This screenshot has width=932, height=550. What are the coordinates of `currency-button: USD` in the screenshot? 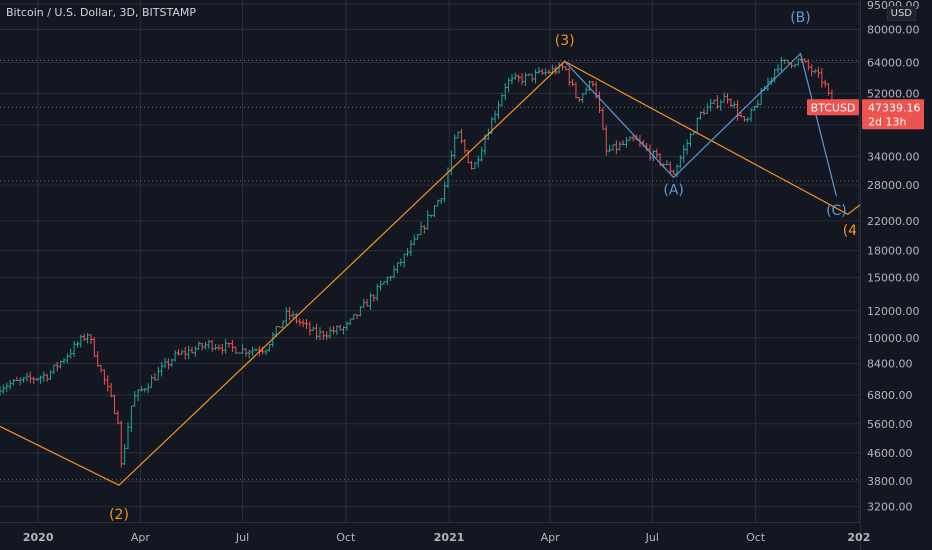 It's located at (901, 13).